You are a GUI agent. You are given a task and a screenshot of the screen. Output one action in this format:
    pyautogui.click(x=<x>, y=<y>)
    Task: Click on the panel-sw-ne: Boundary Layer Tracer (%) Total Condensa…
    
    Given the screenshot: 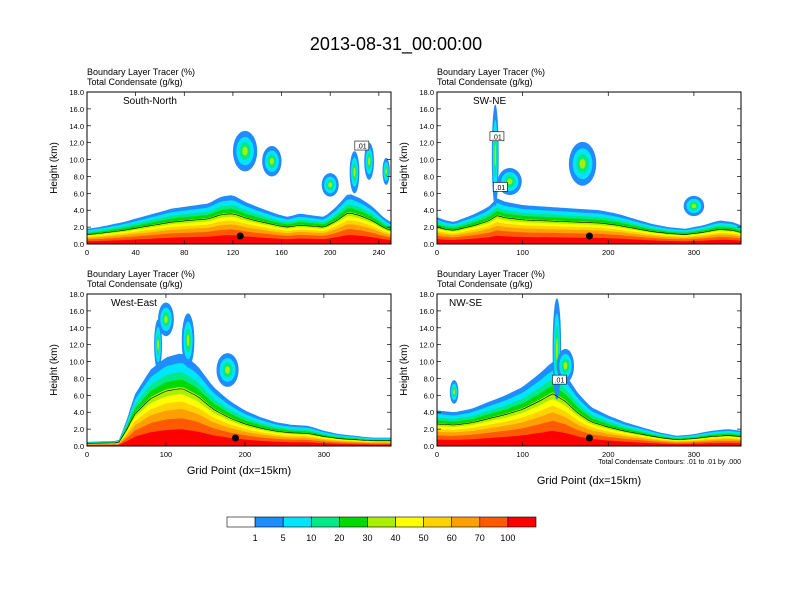 What is the action you would take?
    pyautogui.click(x=570, y=162)
    